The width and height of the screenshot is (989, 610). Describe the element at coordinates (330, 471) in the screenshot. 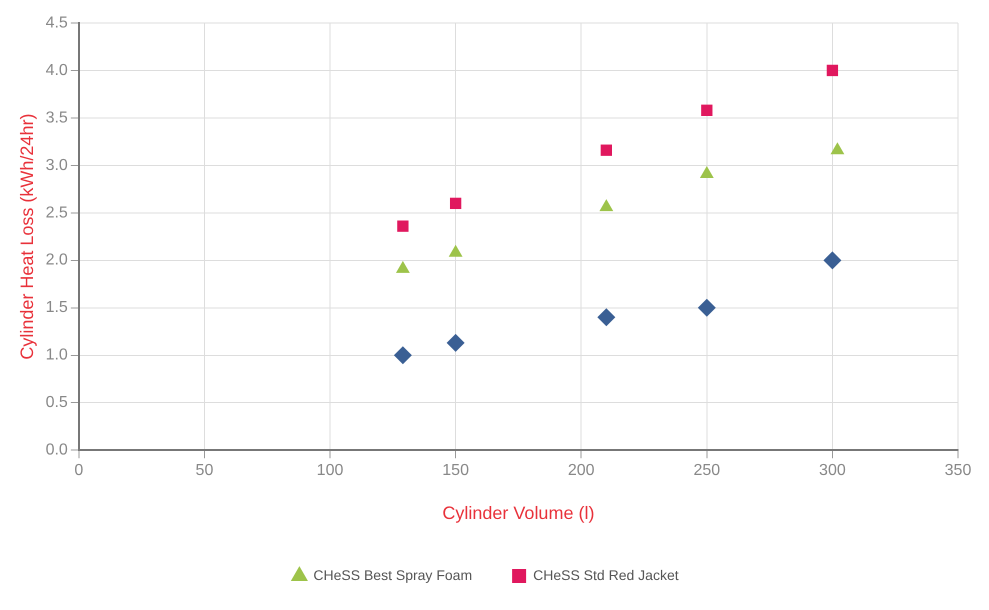

I see `x-tick-label: 100` at that location.